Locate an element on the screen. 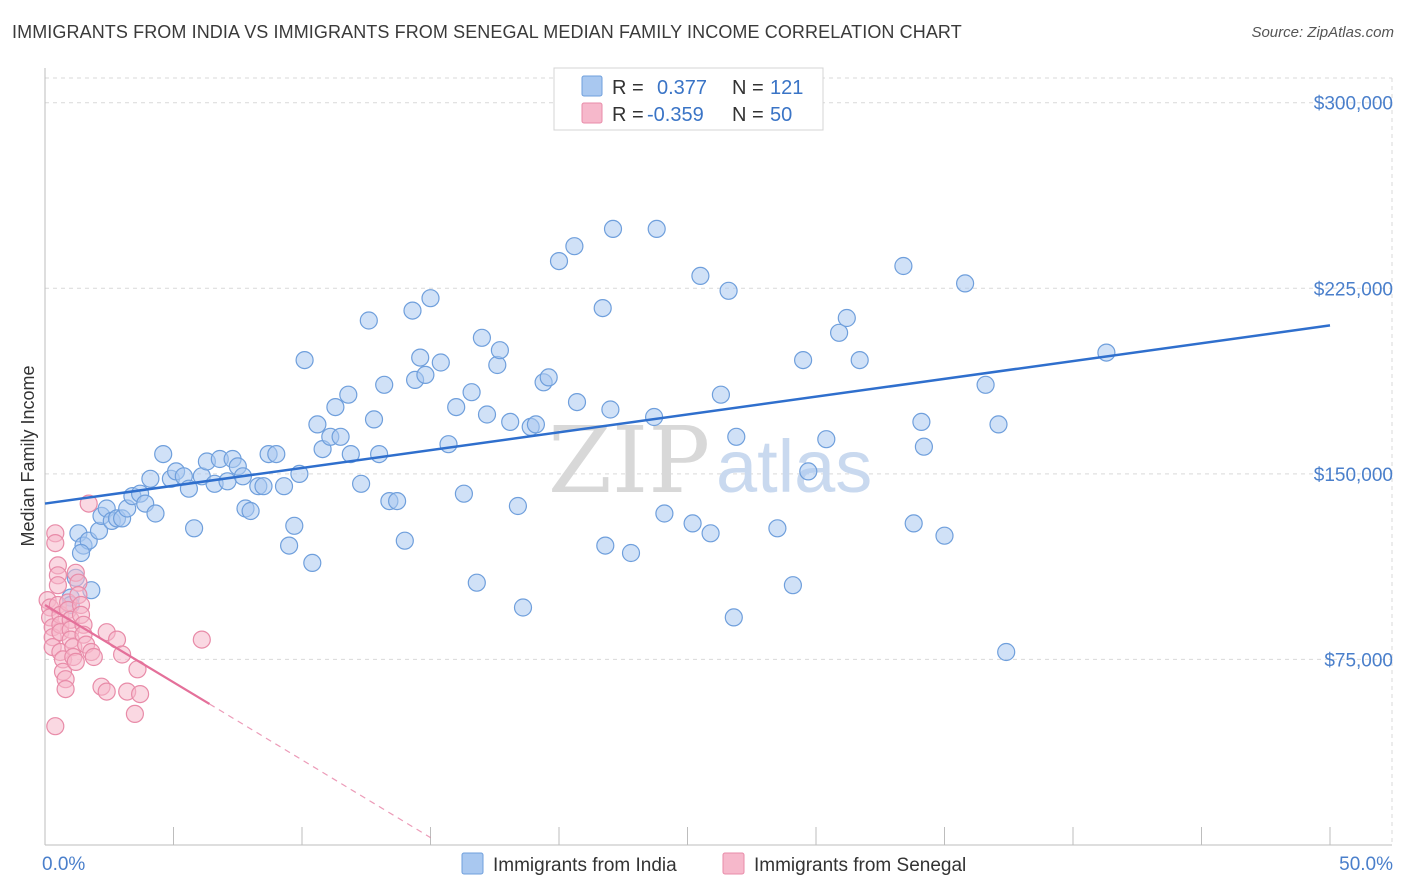  legend-r-value-india: 0.377 is located at coordinates (682, 88).